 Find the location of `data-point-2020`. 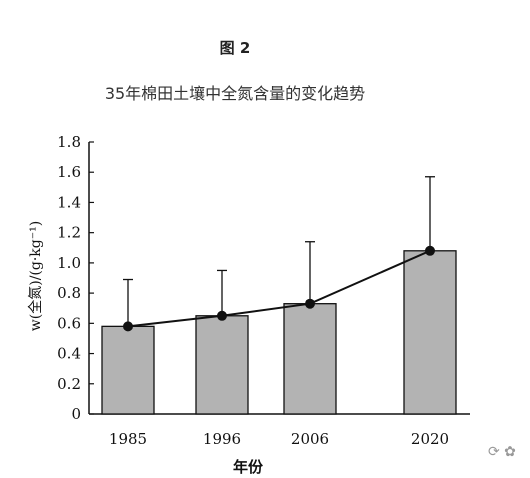

data-point-2020 is located at coordinates (430, 250).